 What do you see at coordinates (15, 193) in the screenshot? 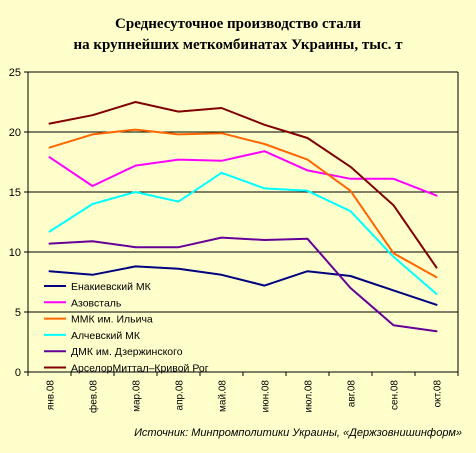
I see `y-tick-label-15: 15` at bounding box center [15, 193].